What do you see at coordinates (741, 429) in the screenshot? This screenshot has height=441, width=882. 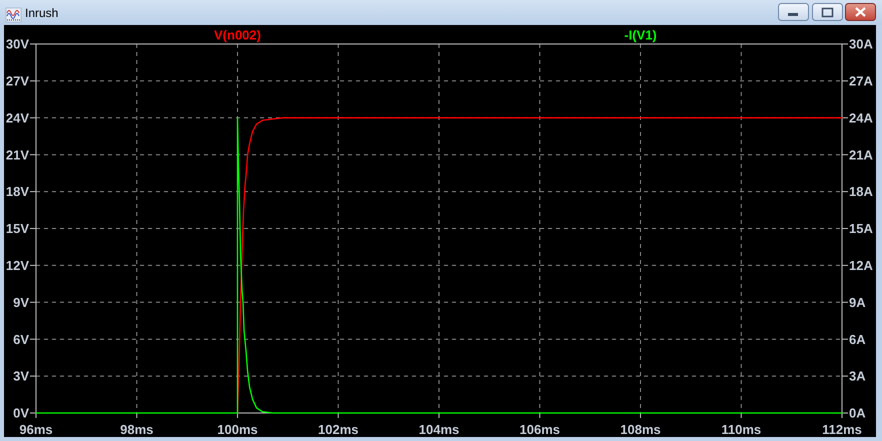 I see `x-tick-label: 110ms` at bounding box center [741, 429].